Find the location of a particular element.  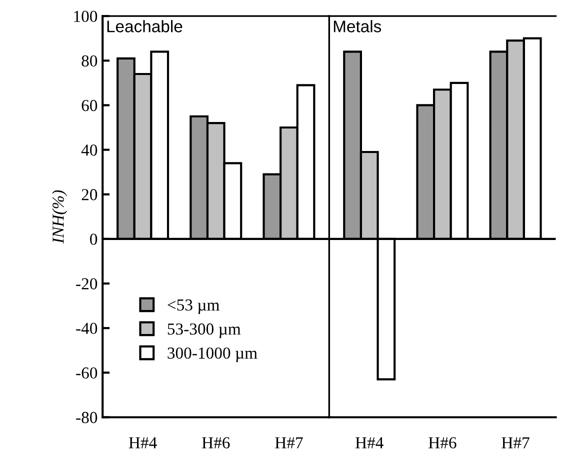

y-tick-label: 80 is located at coordinates (90, 61).